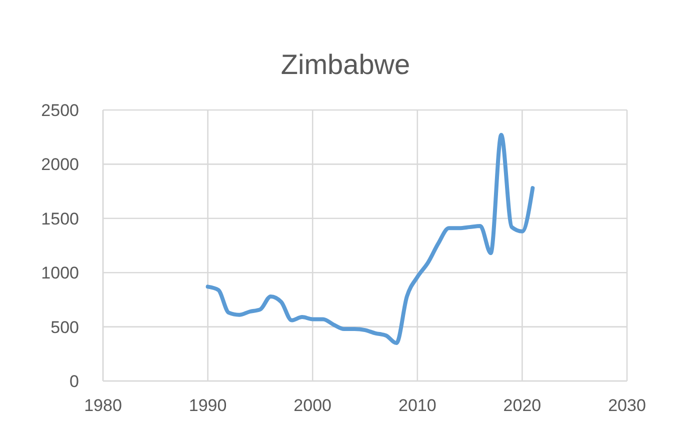 The width and height of the screenshot is (691, 439). I want to click on x-tick-label: 2030, so click(627, 406).